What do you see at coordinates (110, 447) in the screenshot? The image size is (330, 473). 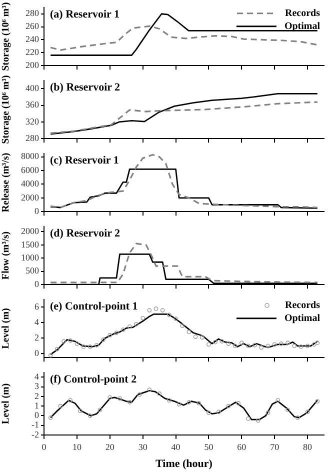 I see `x-tick-label: 20` at bounding box center [110, 447].